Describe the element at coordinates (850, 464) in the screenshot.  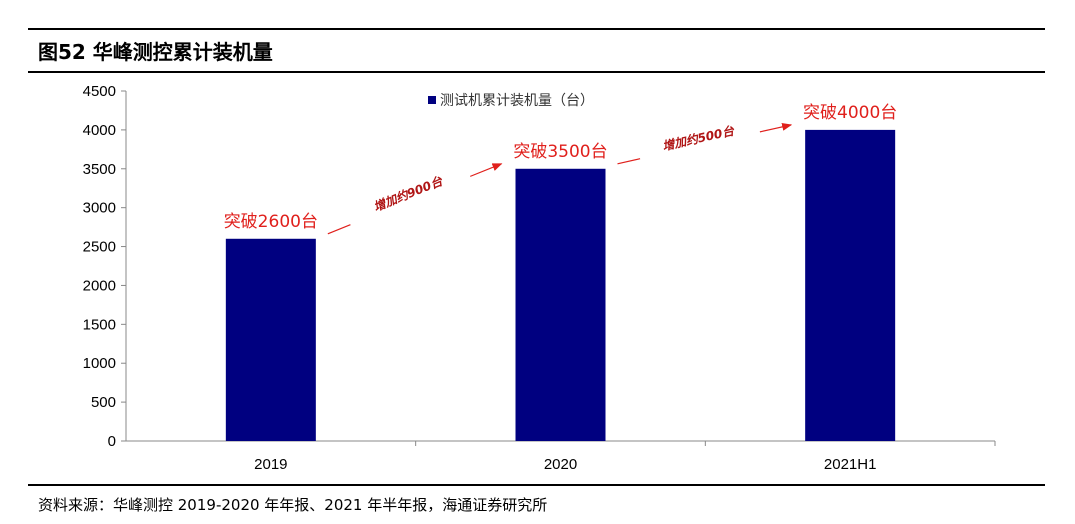
I see `x-tick-label-2021H1: 2021H1` at that location.